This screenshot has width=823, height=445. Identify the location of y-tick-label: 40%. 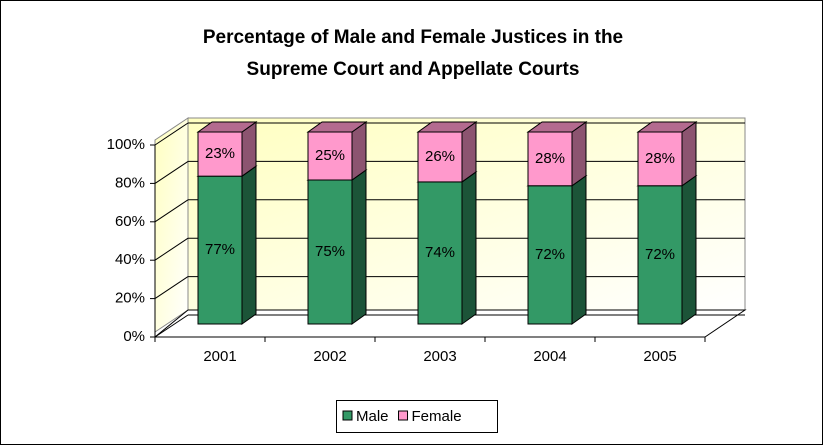
(130, 259).